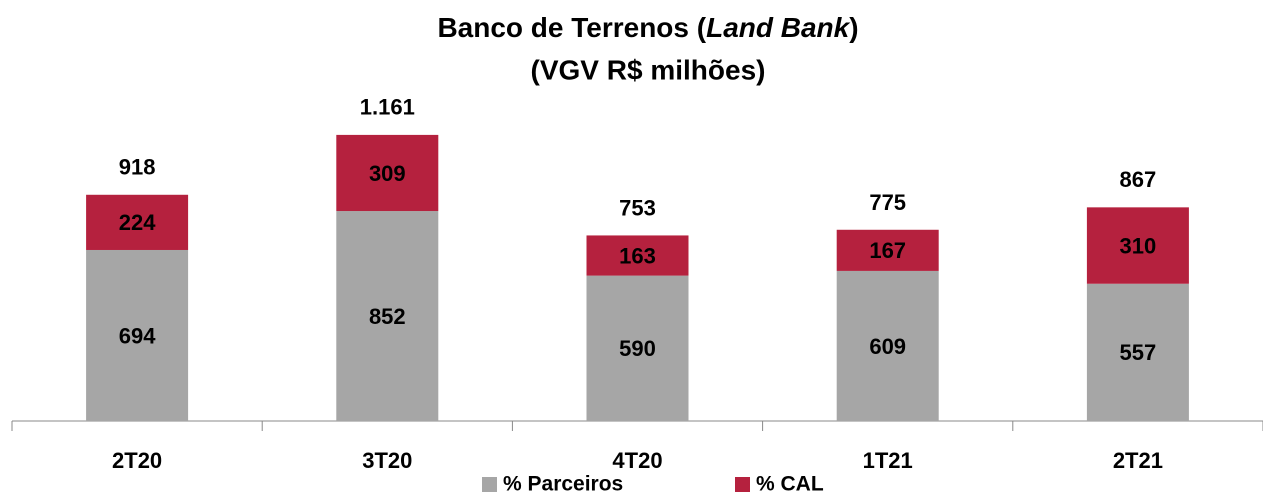  What do you see at coordinates (637, 207) in the screenshot?
I see `total-label: 753` at bounding box center [637, 207].